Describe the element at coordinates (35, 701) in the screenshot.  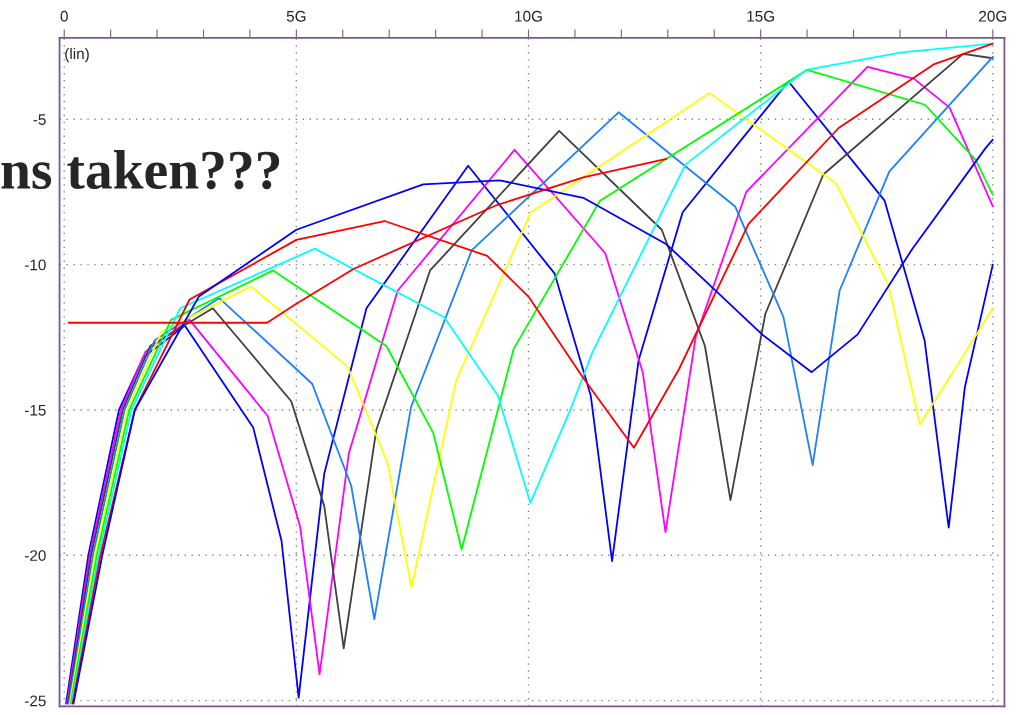
I see `y-tick-label: -25` at that location.